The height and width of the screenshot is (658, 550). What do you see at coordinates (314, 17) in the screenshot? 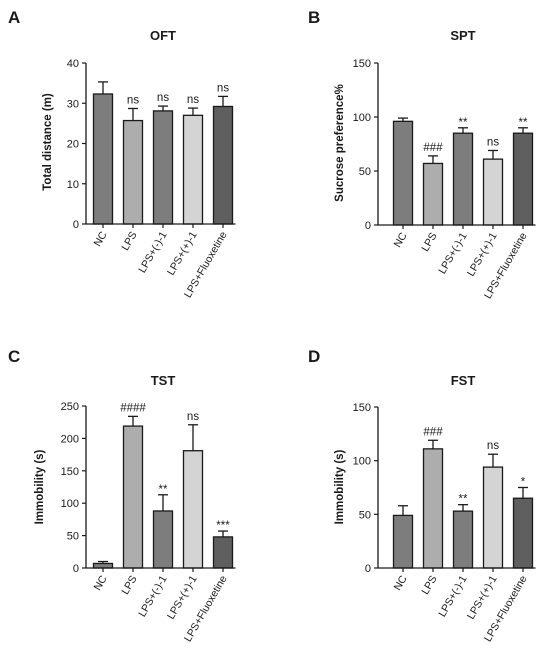
I see `panel-letter: B` at bounding box center [314, 17].